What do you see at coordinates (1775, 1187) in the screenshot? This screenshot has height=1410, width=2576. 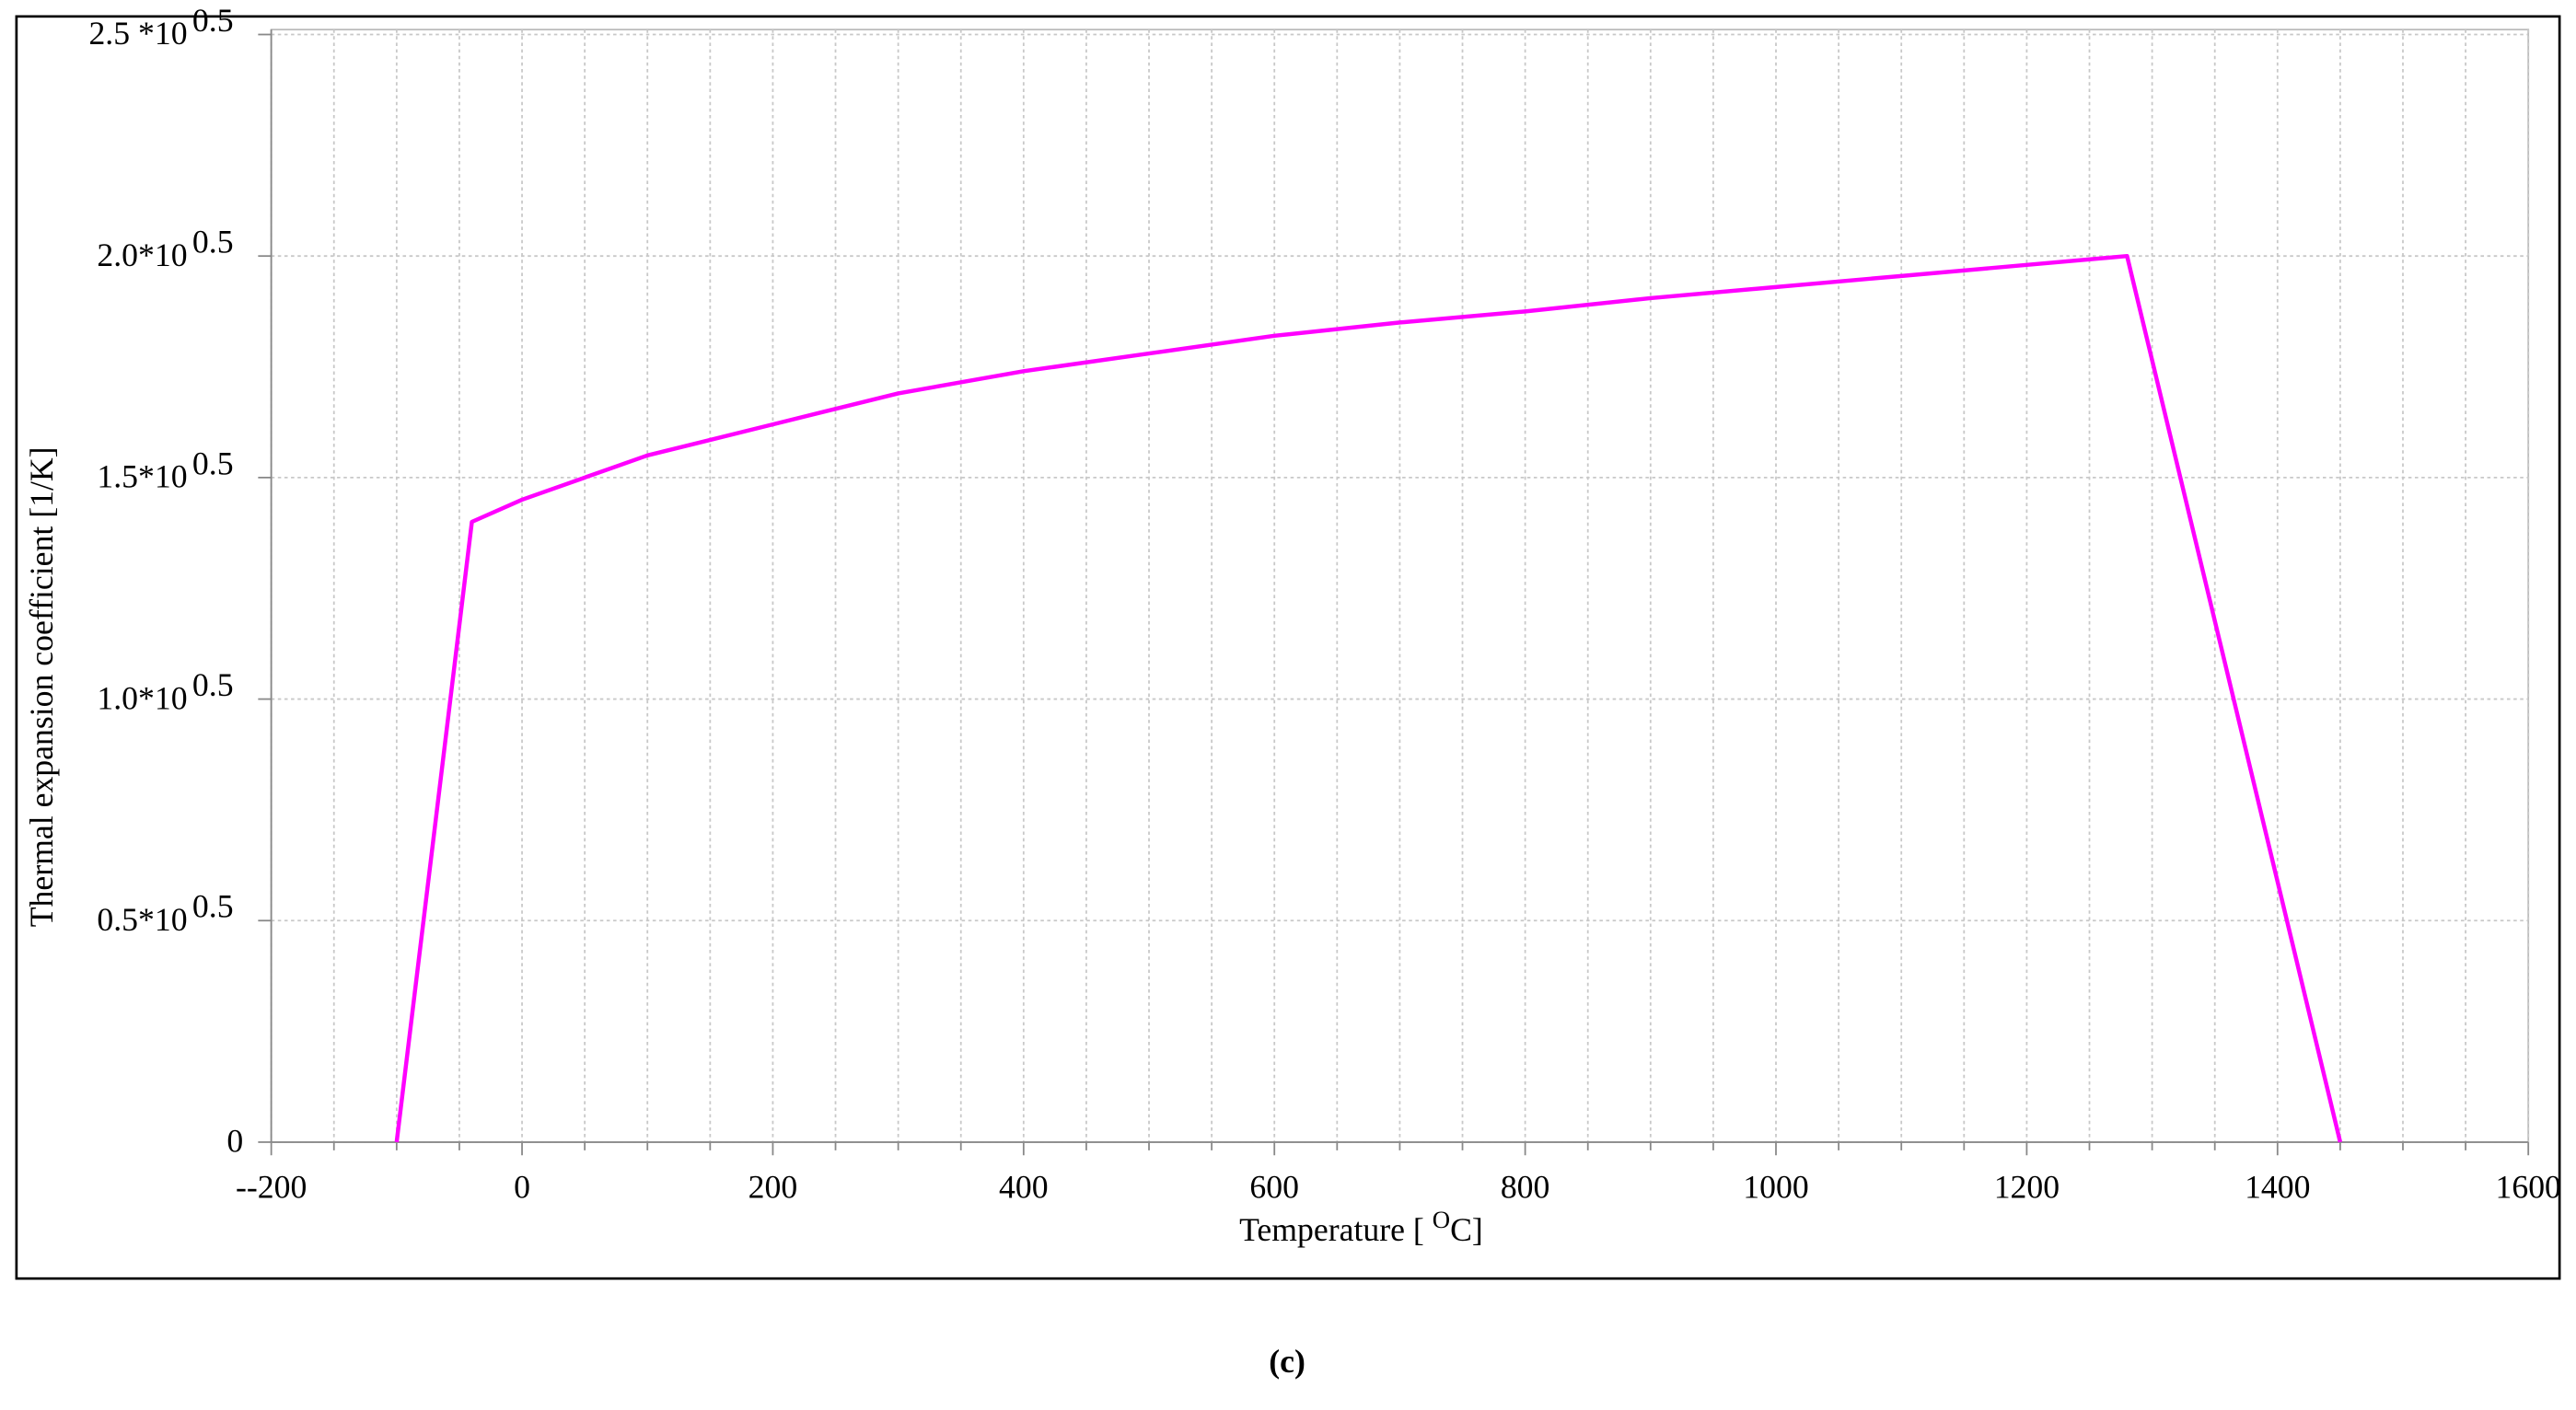 I see `x-tick-label: 1000` at bounding box center [1775, 1187].